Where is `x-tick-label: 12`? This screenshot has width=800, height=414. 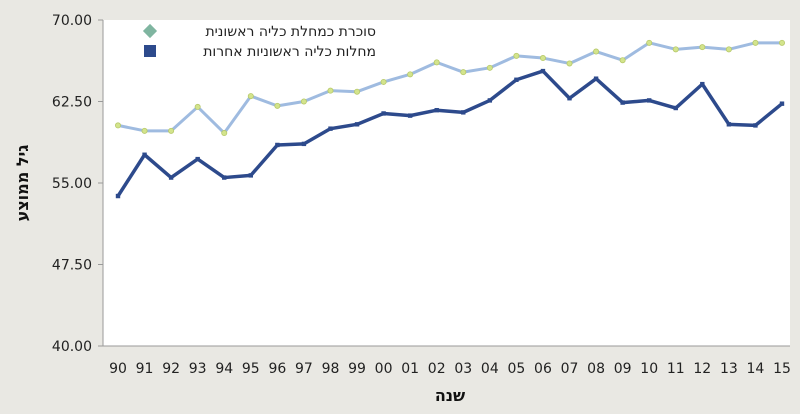 x-tick-label: 12 is located at coordinates (702, 369).